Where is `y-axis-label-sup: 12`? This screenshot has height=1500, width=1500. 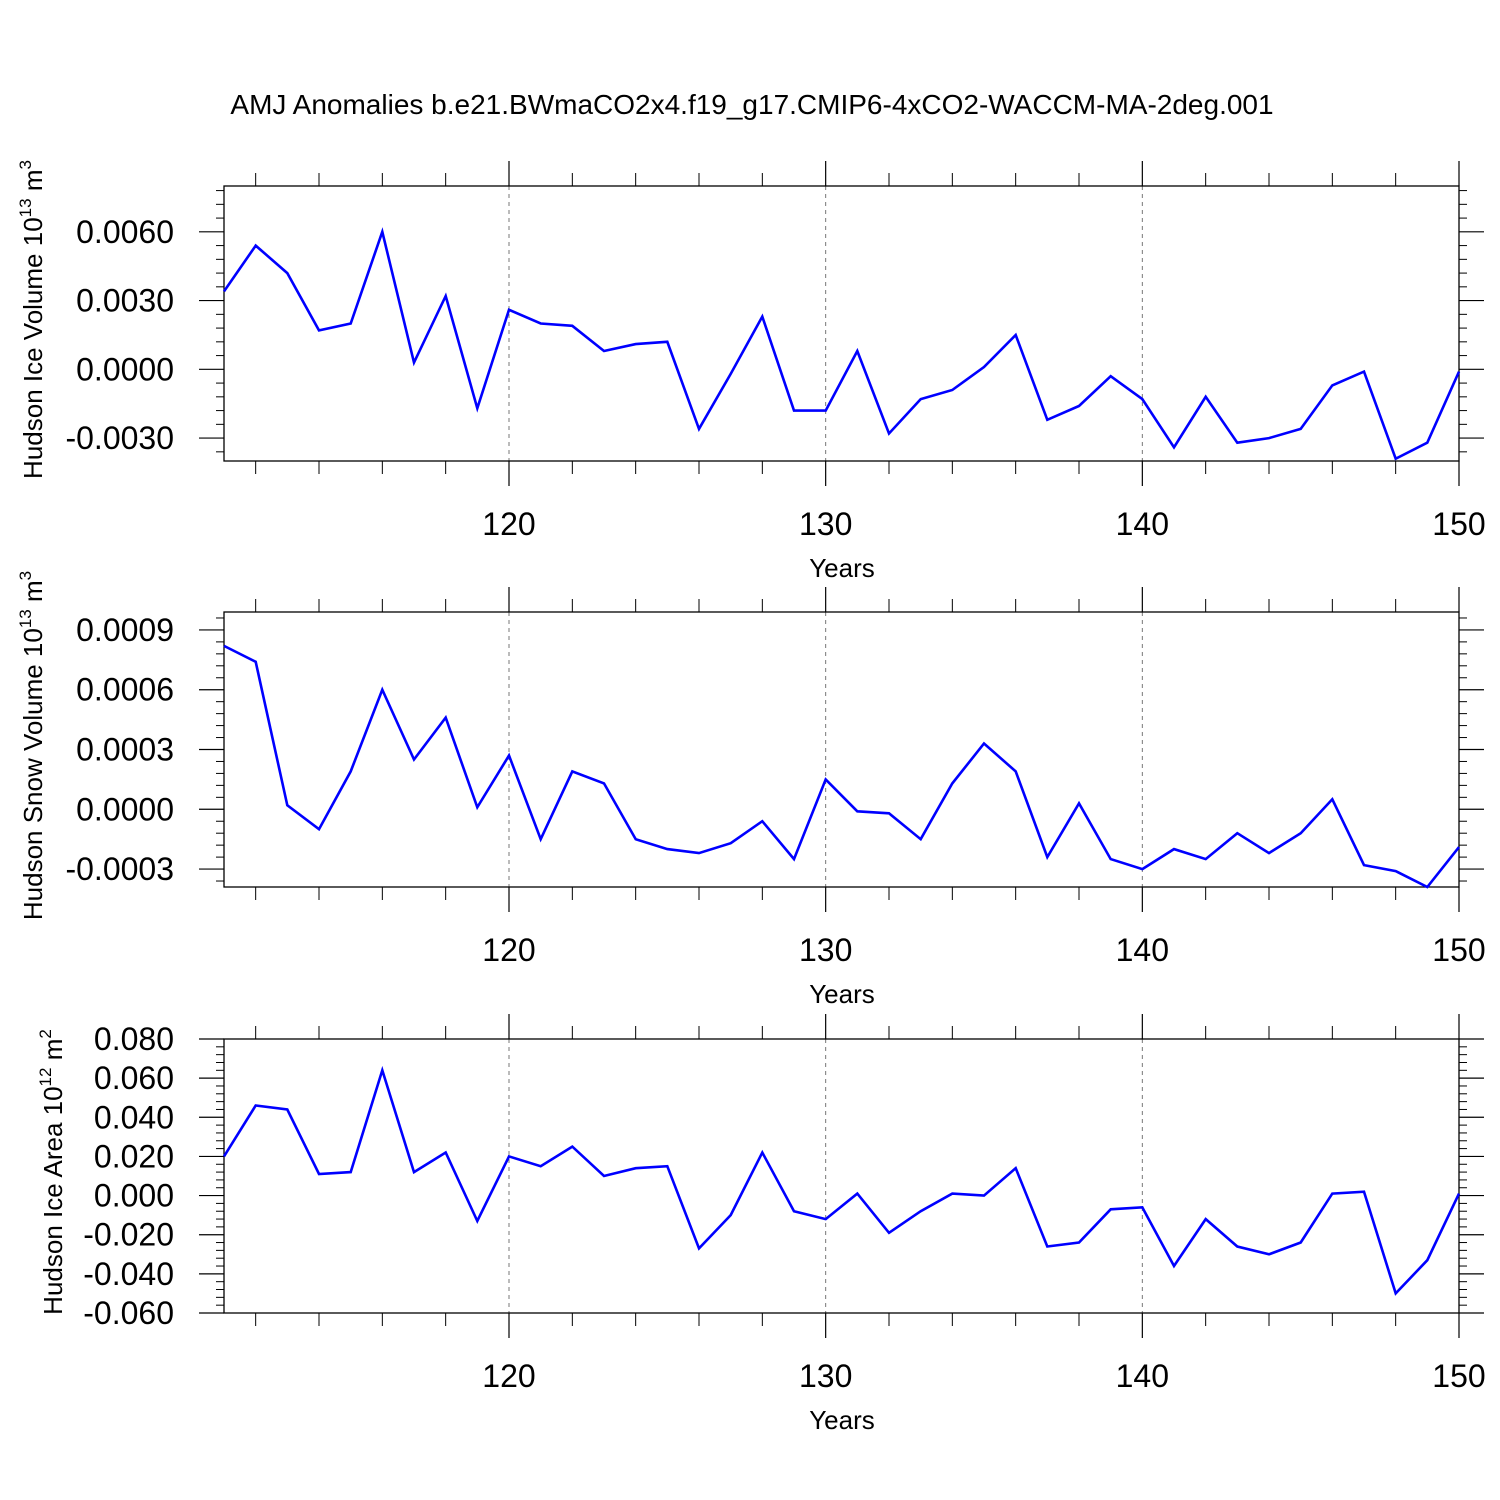
y-axis-label-sup: 12 is located at coordinates (45, 1077).